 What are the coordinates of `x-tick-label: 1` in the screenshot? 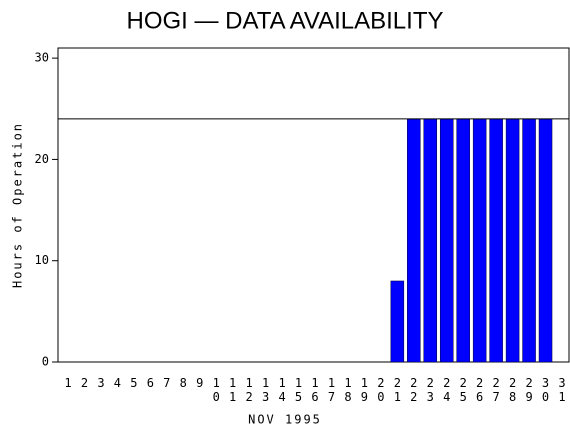 It's located at (67, 383).